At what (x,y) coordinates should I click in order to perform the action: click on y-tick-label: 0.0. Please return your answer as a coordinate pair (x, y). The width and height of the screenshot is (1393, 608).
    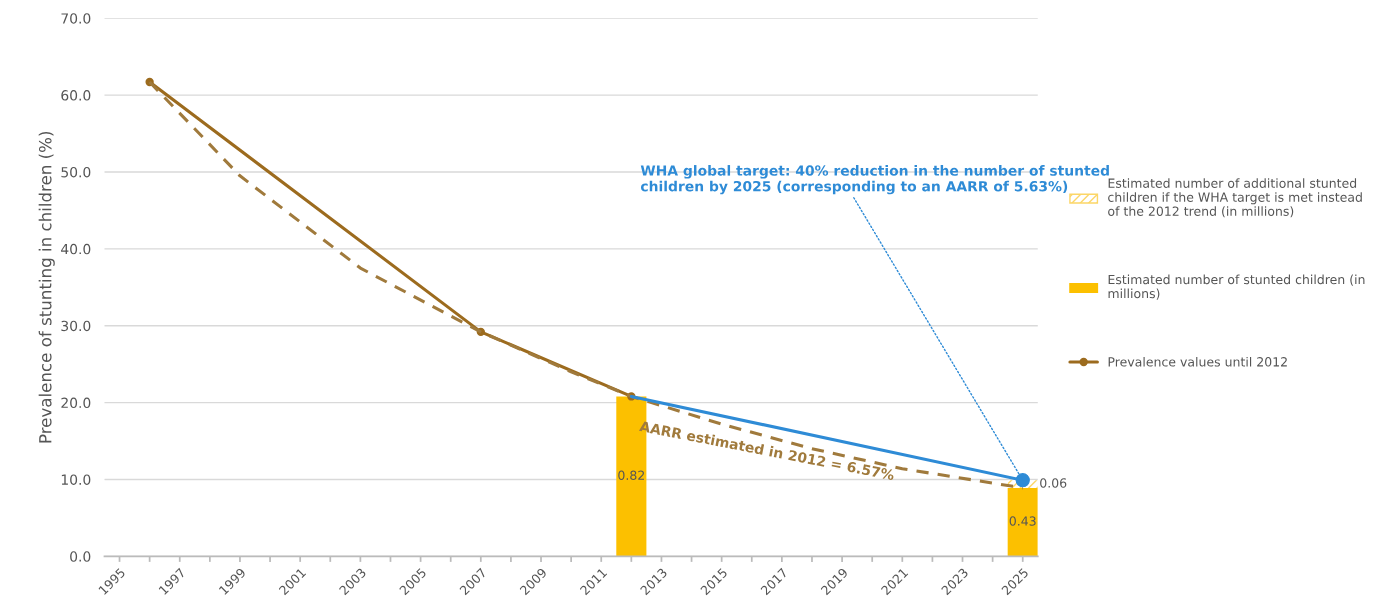
    Looking at the image, I should click on (80, 556).